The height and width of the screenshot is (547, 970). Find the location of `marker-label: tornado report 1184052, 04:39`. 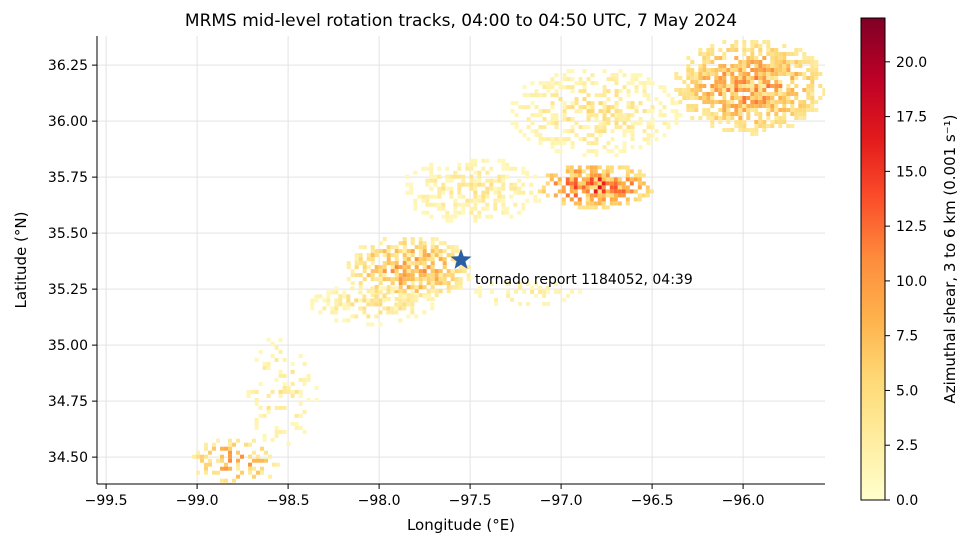

marker-label: tornado report 1184052, 04:39 is located at coordinates (584, 280).